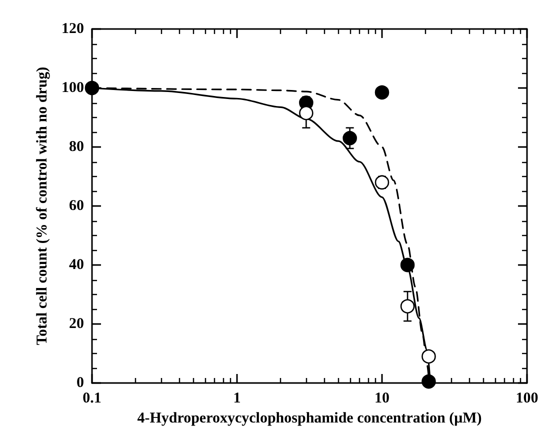 The width and height of the screenshot is (546, 438). Describe the element at coordinates (92, 398) in the screenshot. I see `x-tick-label: 0.1` at that location.